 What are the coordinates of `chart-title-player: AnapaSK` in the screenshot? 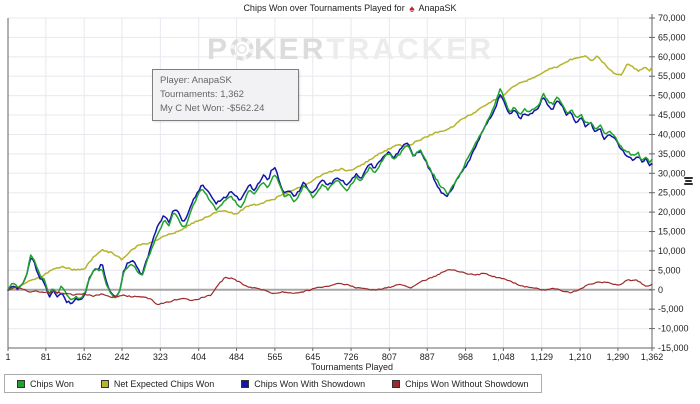 It's located at (437, 8).